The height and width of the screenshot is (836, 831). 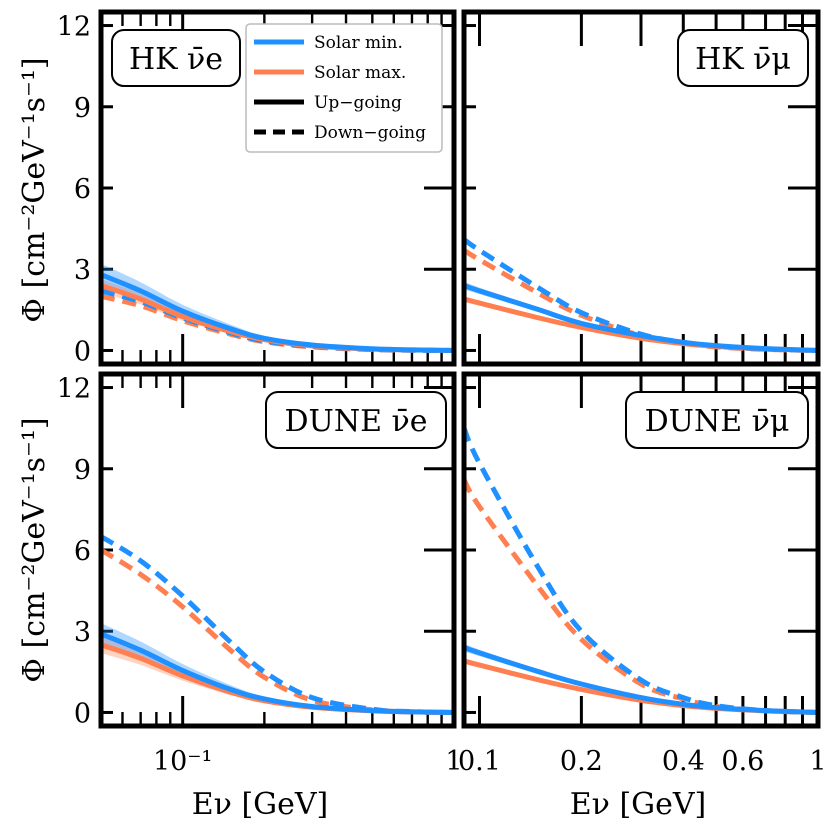 I want to click on band-solar-max-up-going, so click(x=277, y=674).